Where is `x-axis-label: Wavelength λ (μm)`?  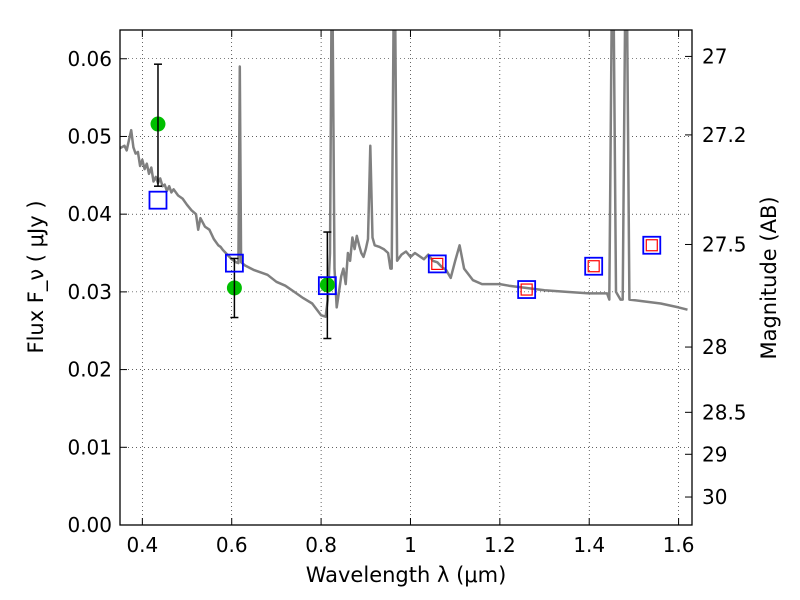 x-axis-label: Wavelength λ (μm) is located at coordinates (406, 575).